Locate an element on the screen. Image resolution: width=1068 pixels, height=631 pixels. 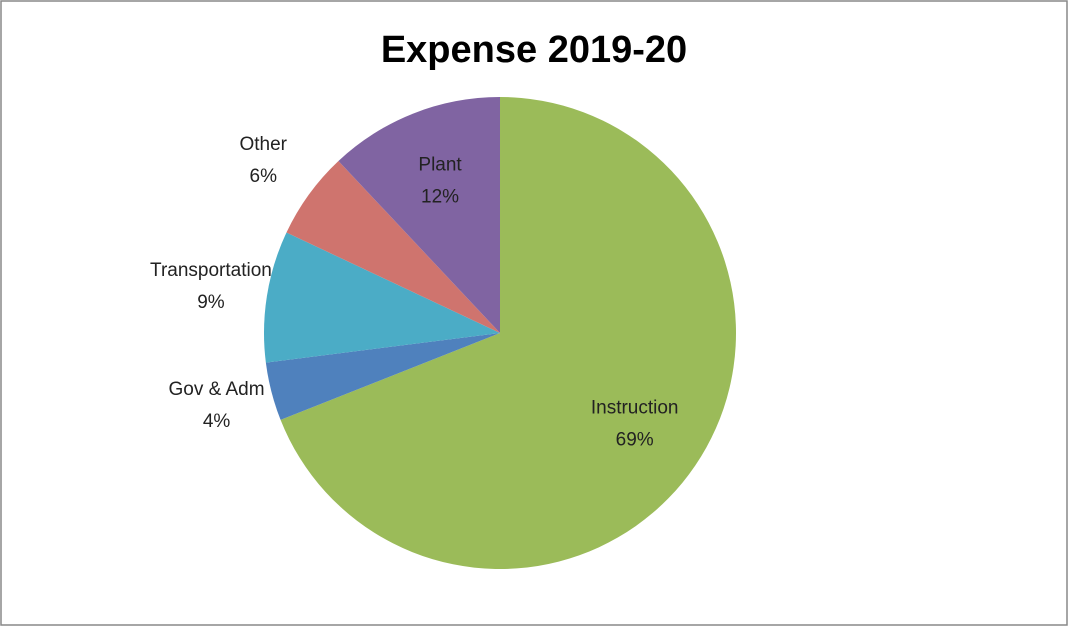
slice-label: Gov & Adm is located at coordinates (216, 389).